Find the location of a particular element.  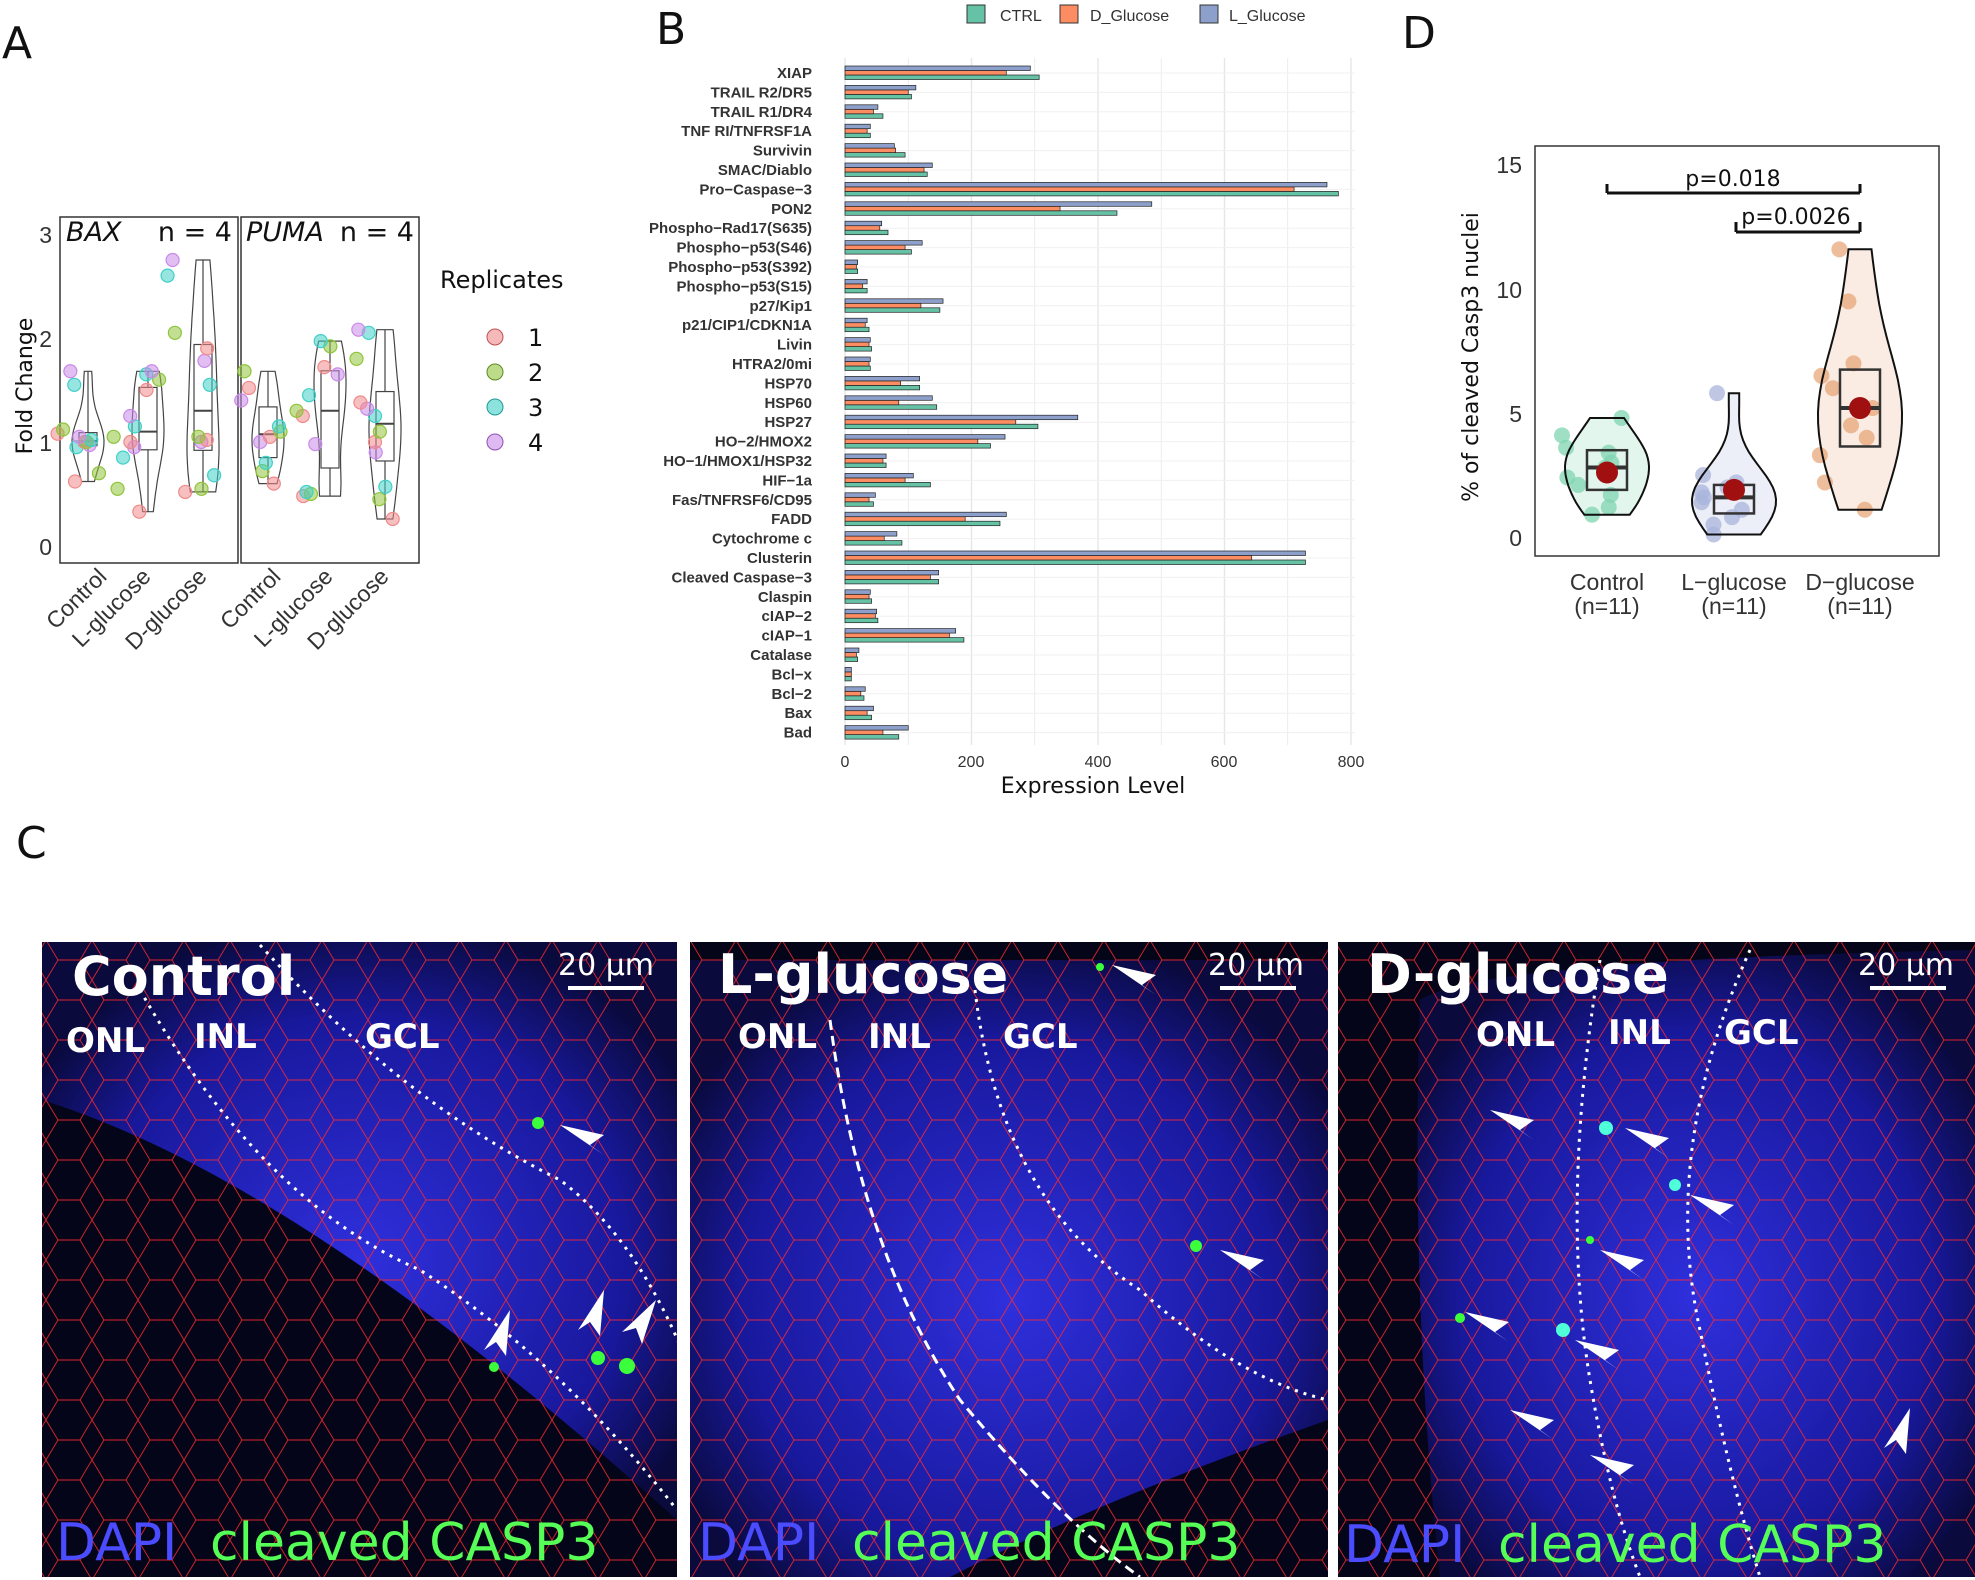

scale-bar-label: 20 μm is located at coordinates (606, 965).